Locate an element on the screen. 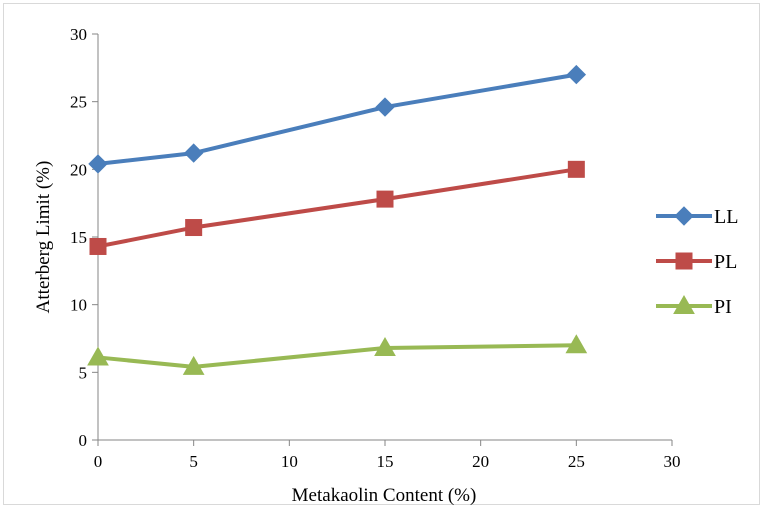  legend: LL PL PI is located at coordinates (697, 262).